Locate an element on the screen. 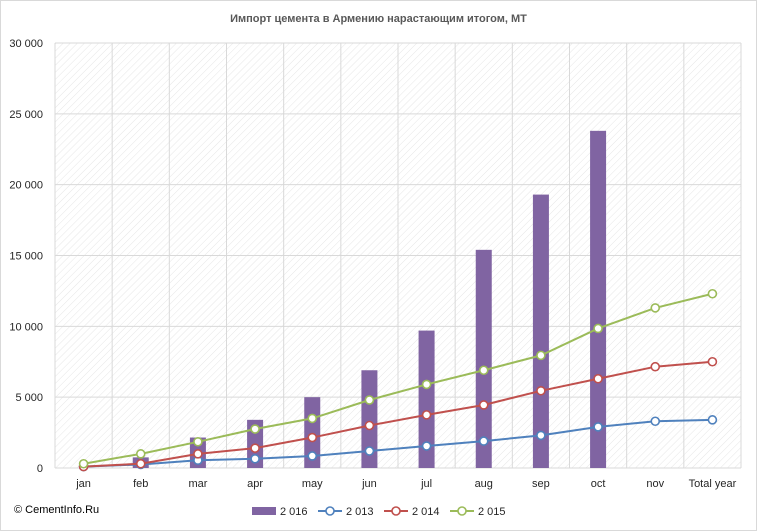 The height and width of the screenshot is (531, 757). legend-label: 2 016 is located at coordinates (294, 512).